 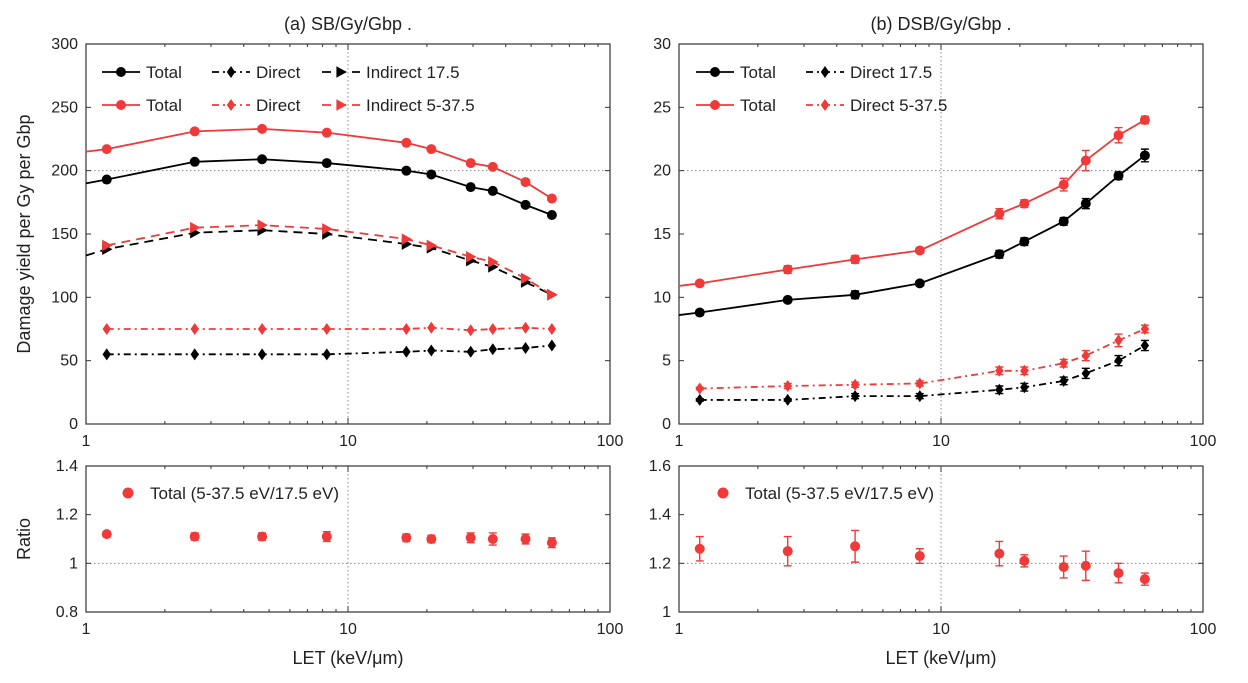 What do you see at coordinates (666, 361) in the screenshot?
I see `y-tick-label: 5` at bounding box center [666, 361].